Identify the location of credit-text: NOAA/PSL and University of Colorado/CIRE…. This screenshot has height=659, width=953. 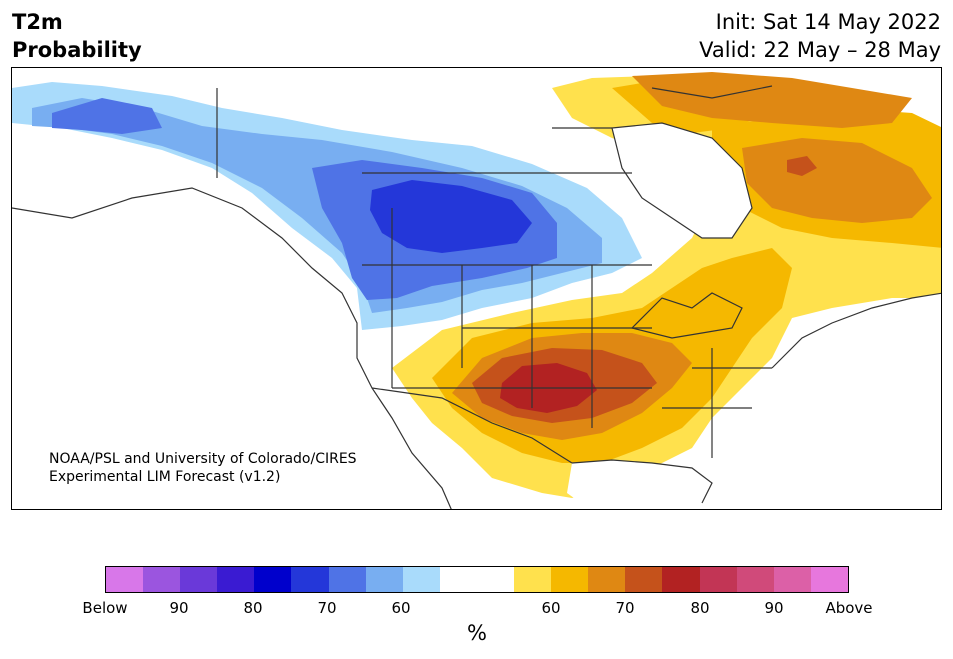
(203, 468).